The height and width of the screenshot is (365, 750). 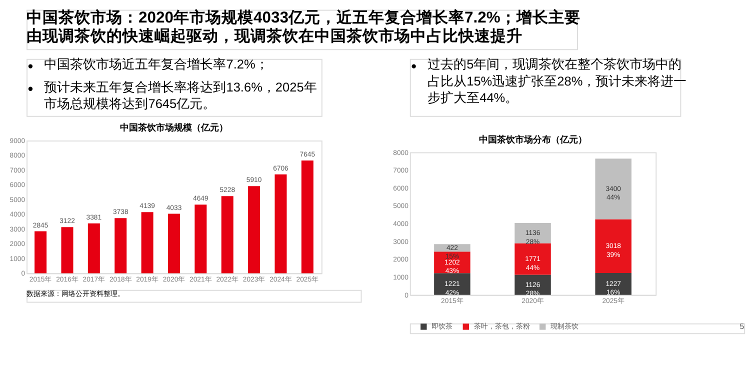 I want to click on chart-title: 中国茶饮市场规模（亿元）, so click(x=174, y=127).